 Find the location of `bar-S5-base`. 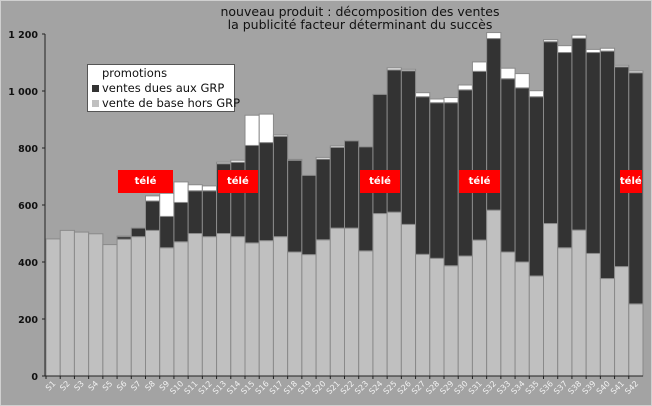

bar-S5-base is located at coordinates (110, 310).